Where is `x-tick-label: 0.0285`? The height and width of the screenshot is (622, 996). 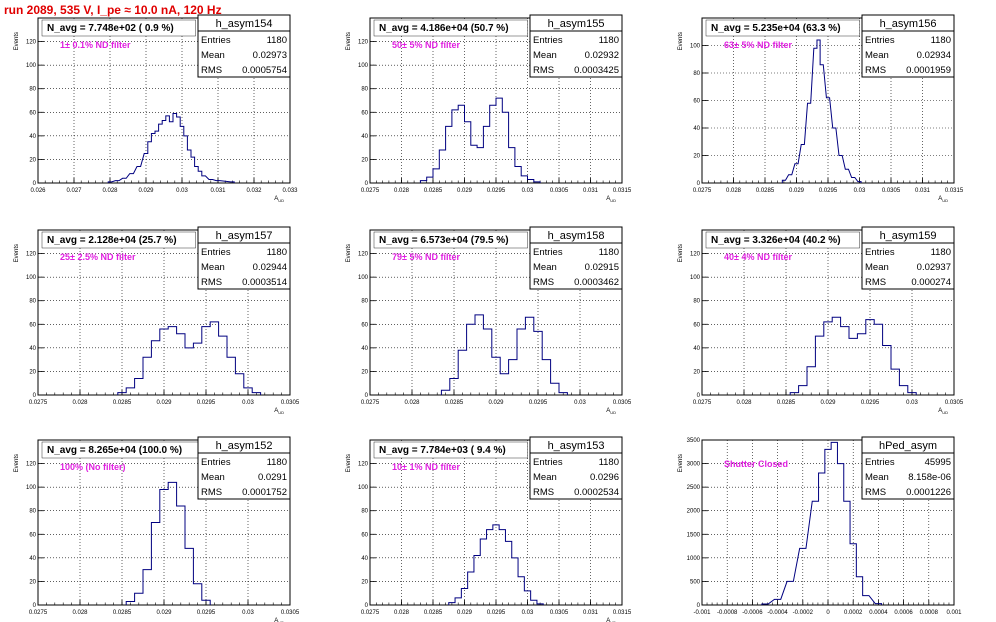 x-tick-label: 0.0285 is located at coordinates (122, 403).